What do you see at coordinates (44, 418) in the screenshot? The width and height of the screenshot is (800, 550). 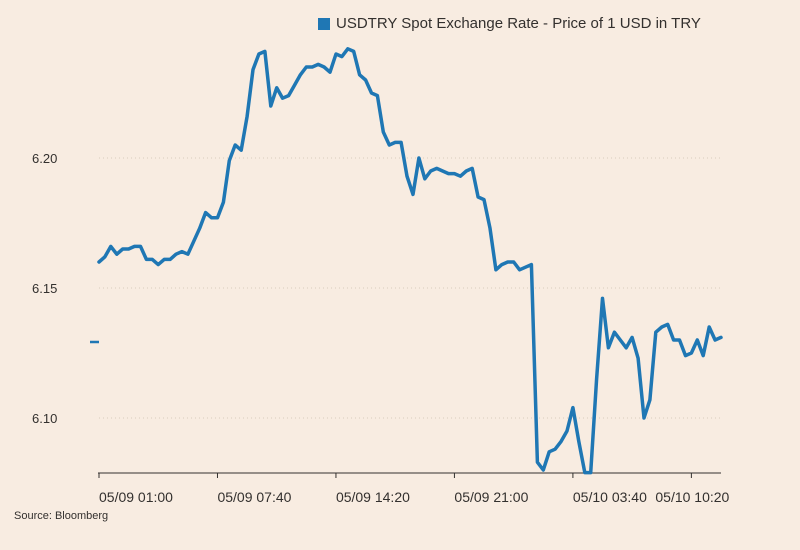 I see `y-tick-label: 6.10` at bounding box center [44, 418].